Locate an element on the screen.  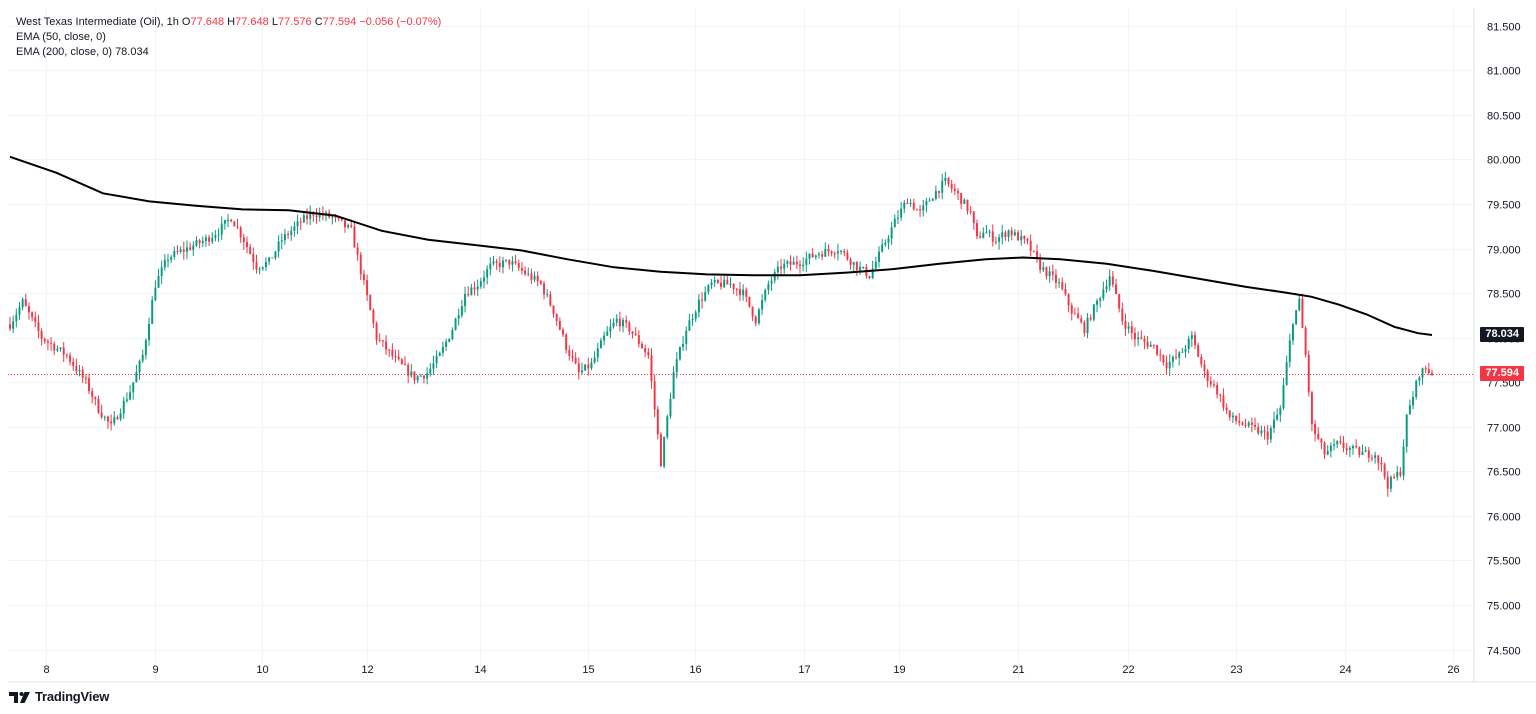
symbol-title: West Texas Intermediate (Oil), 1h is located at coordinates (97, 22).